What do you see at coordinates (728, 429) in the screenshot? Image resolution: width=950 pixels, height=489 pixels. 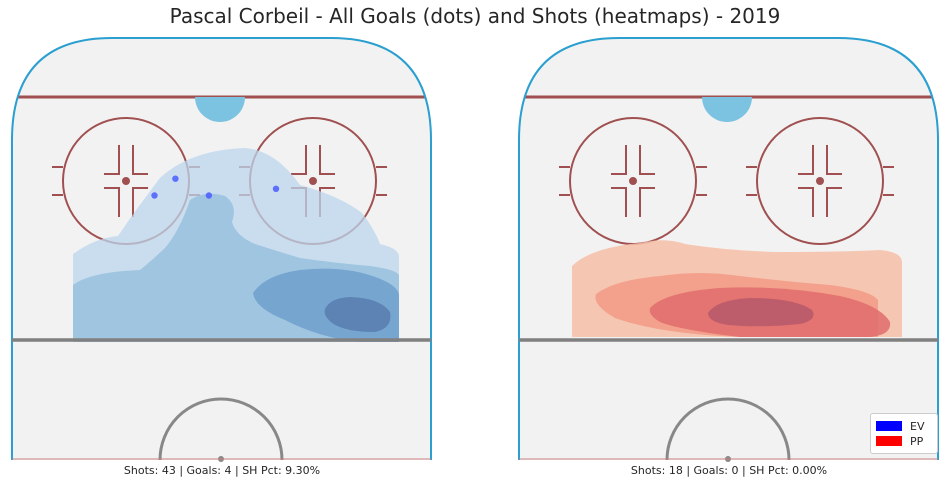 I see `right-center-circle` at bounding box center [728, 429].